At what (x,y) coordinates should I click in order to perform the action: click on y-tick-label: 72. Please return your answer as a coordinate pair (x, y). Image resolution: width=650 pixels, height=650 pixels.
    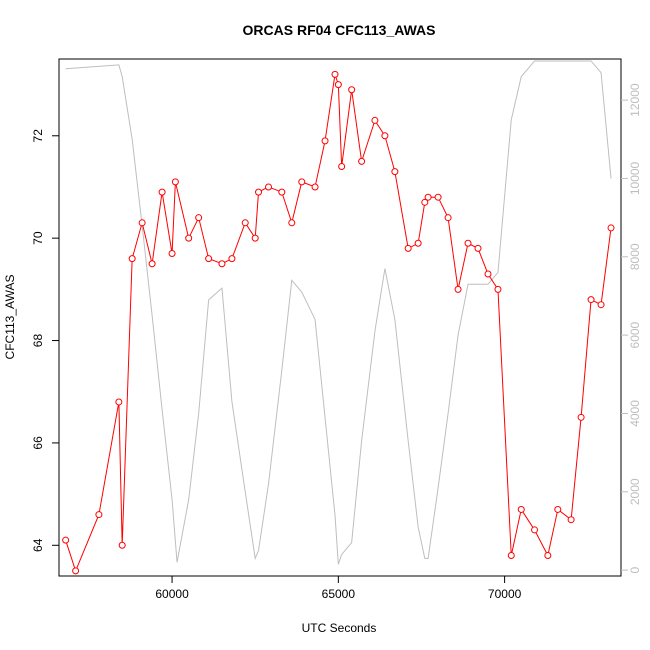
    Looking at the image, I should click on (38, 136).